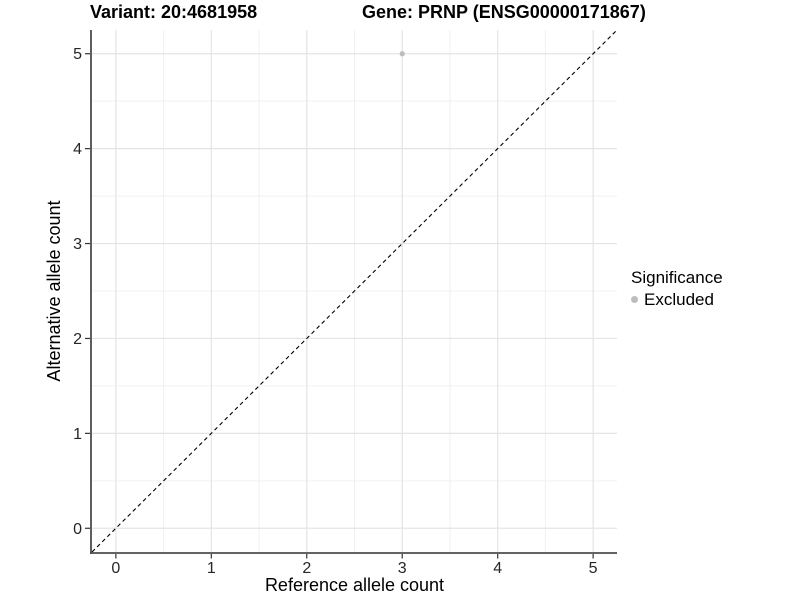 The image size is (800, 600). Describe the element at coordinates (677, 288) in the screenshot. I see `legend: Significance Excluded` at that location.